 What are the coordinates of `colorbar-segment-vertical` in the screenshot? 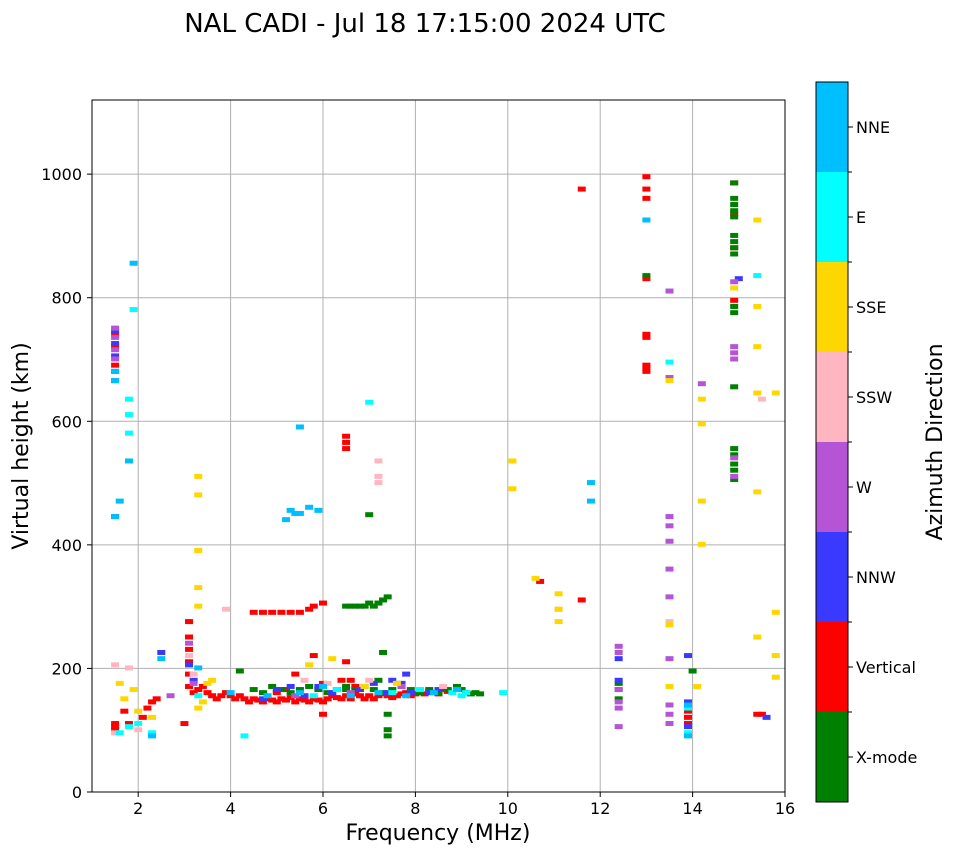 It's located at (832, 667).